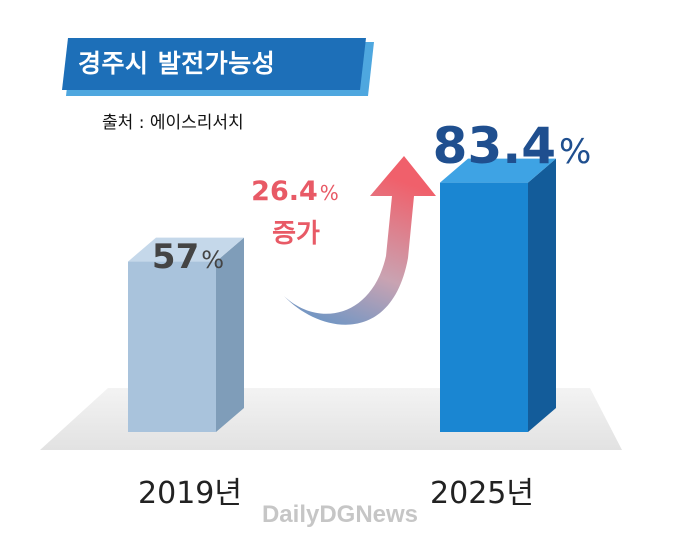  I want to click on source-note: 출처 : 에이스리서치, so click(173, 120).